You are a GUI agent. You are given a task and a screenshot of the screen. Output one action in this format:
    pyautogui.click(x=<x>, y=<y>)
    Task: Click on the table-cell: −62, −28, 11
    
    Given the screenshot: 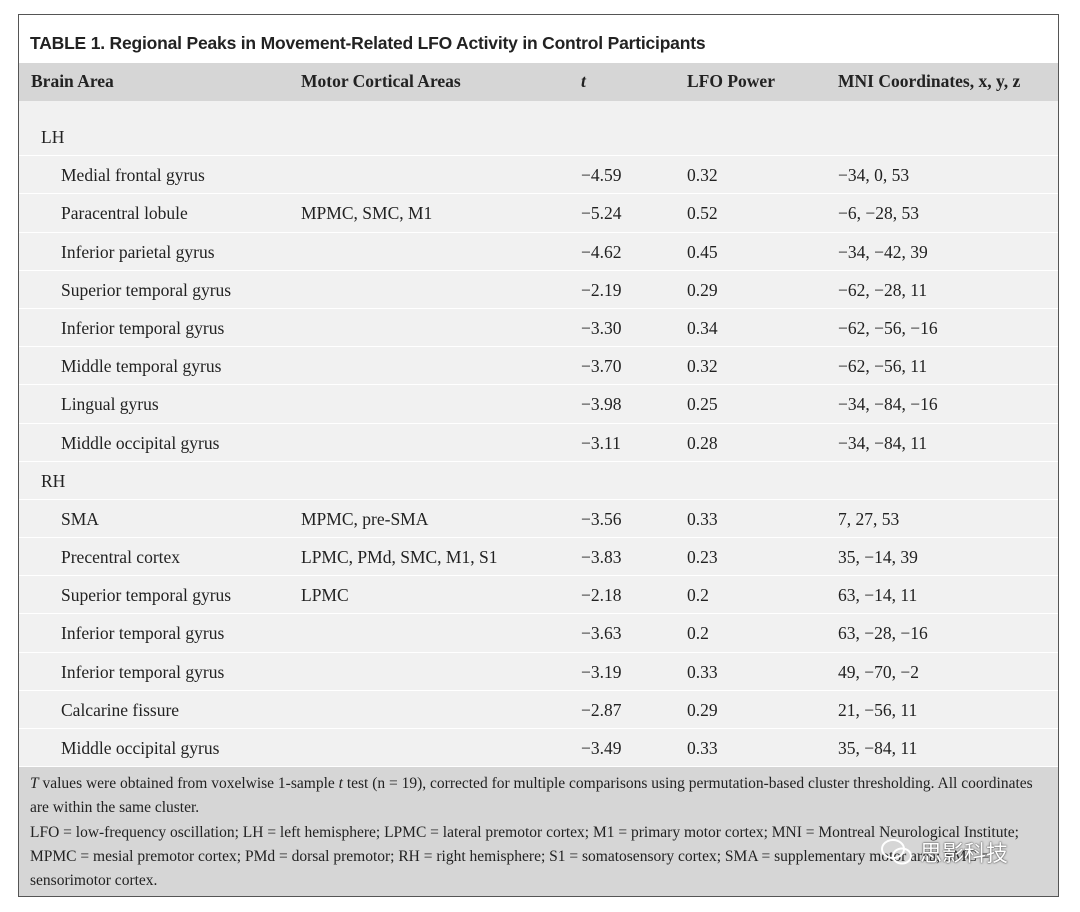 What is the action you would take?
    pyautogui.click(x=883, y=289)
    